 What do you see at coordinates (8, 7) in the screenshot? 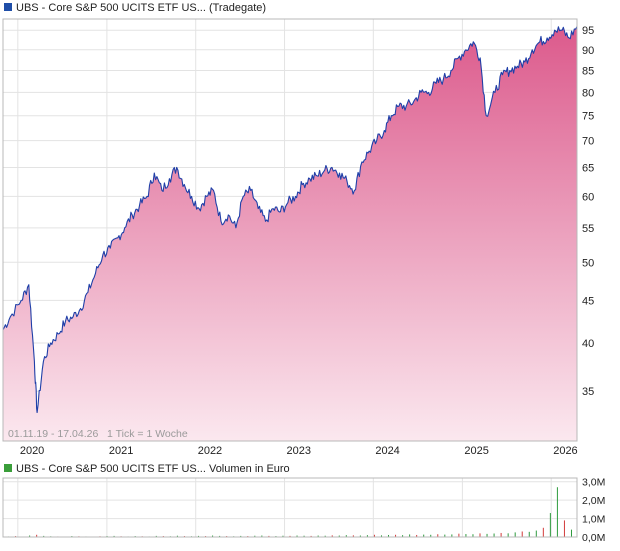
I see `price-legend-marker` at bounding box center [8, 7].